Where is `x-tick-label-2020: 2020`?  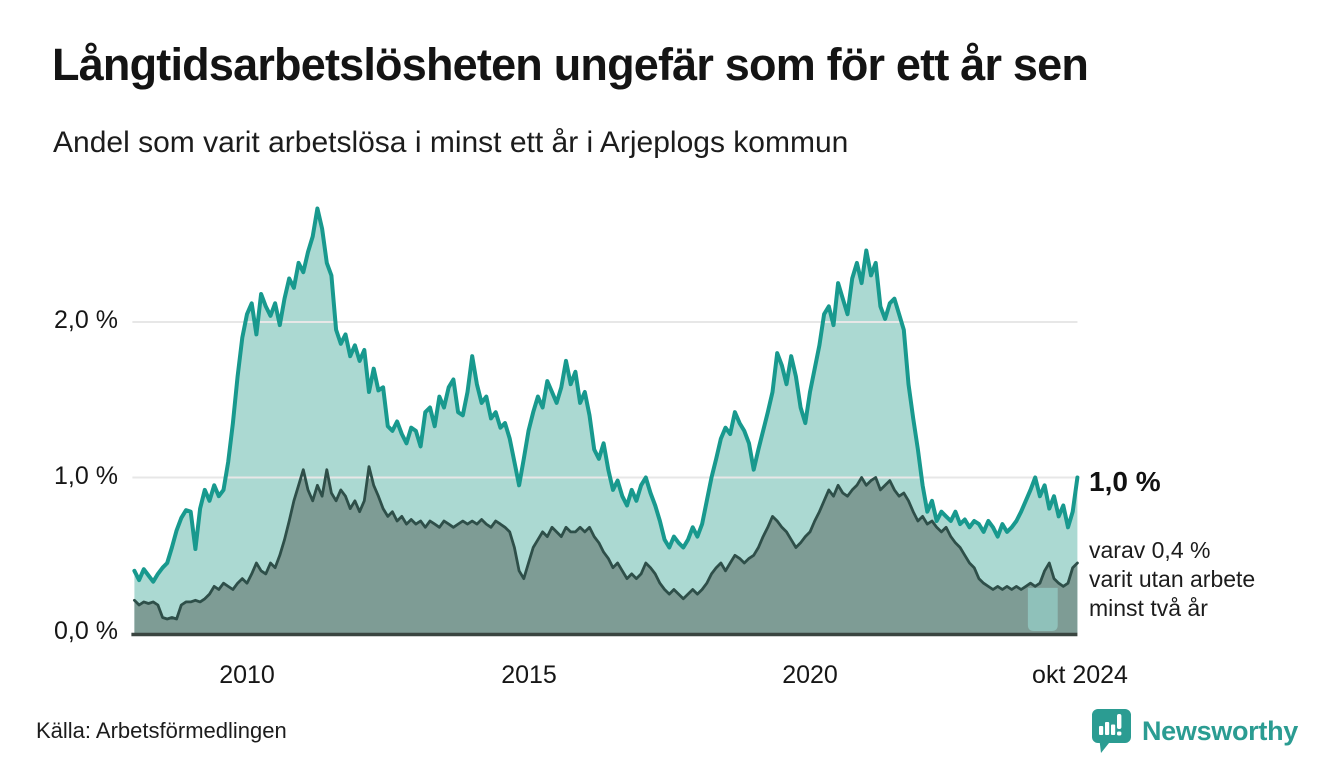 x-tick-label-2020: 2020 is located at coordinates (810, 675).